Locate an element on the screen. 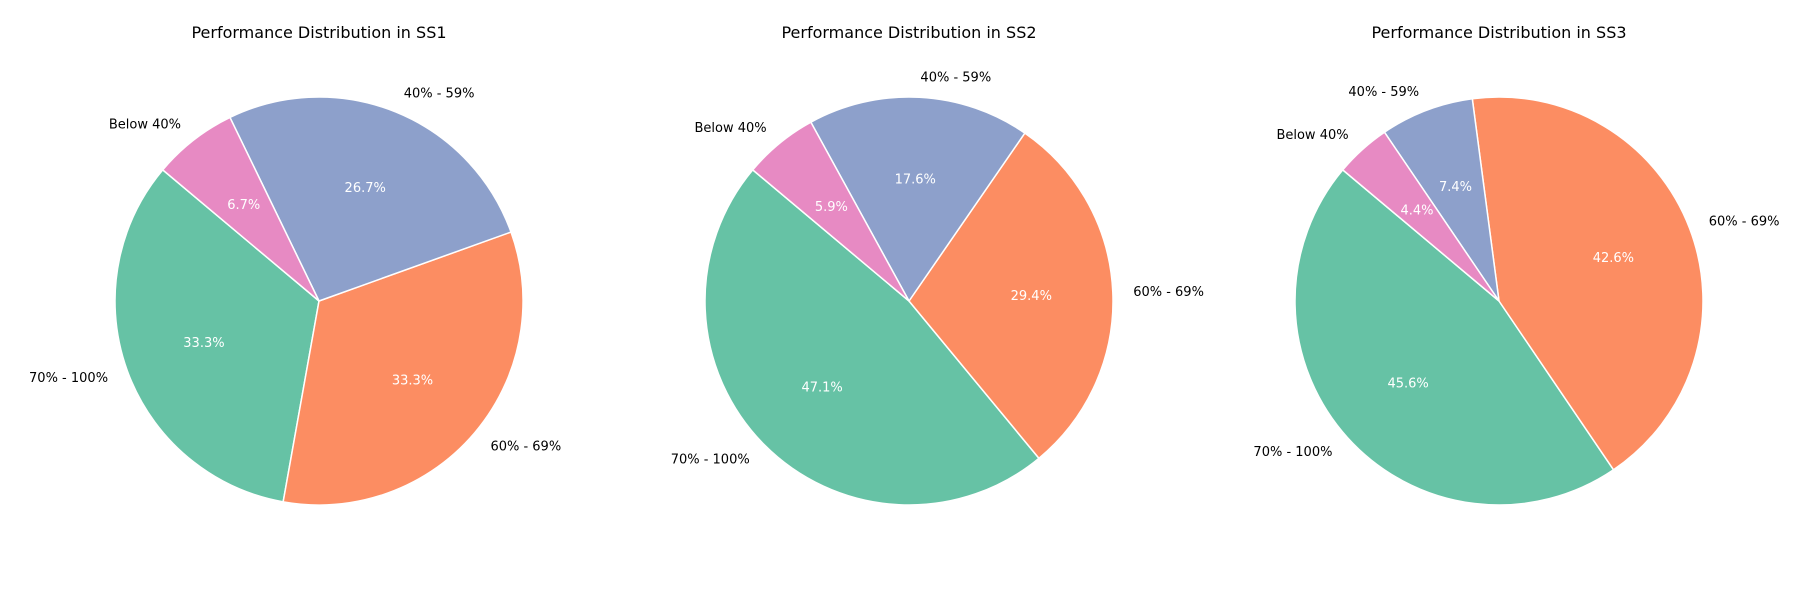  chart-title: Performance Distribution in SS3 is located at coordinates (1498, 32).